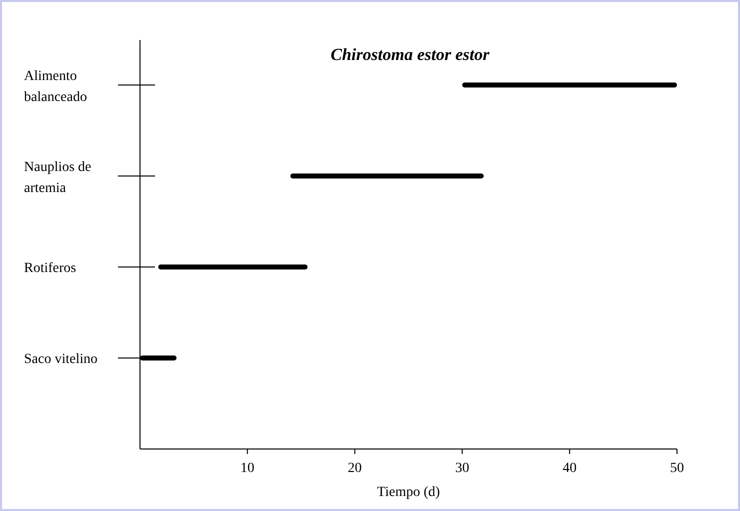 The width and height of the screenshot is (740, 511). I want to click on y-tick-label: Saco vitelino, so click(61, 359).